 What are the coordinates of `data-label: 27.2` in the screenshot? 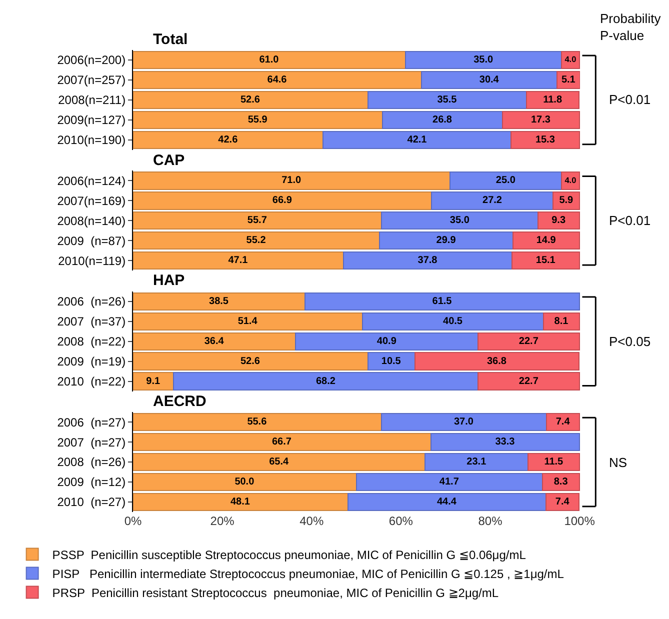 It's located at (492, 200).